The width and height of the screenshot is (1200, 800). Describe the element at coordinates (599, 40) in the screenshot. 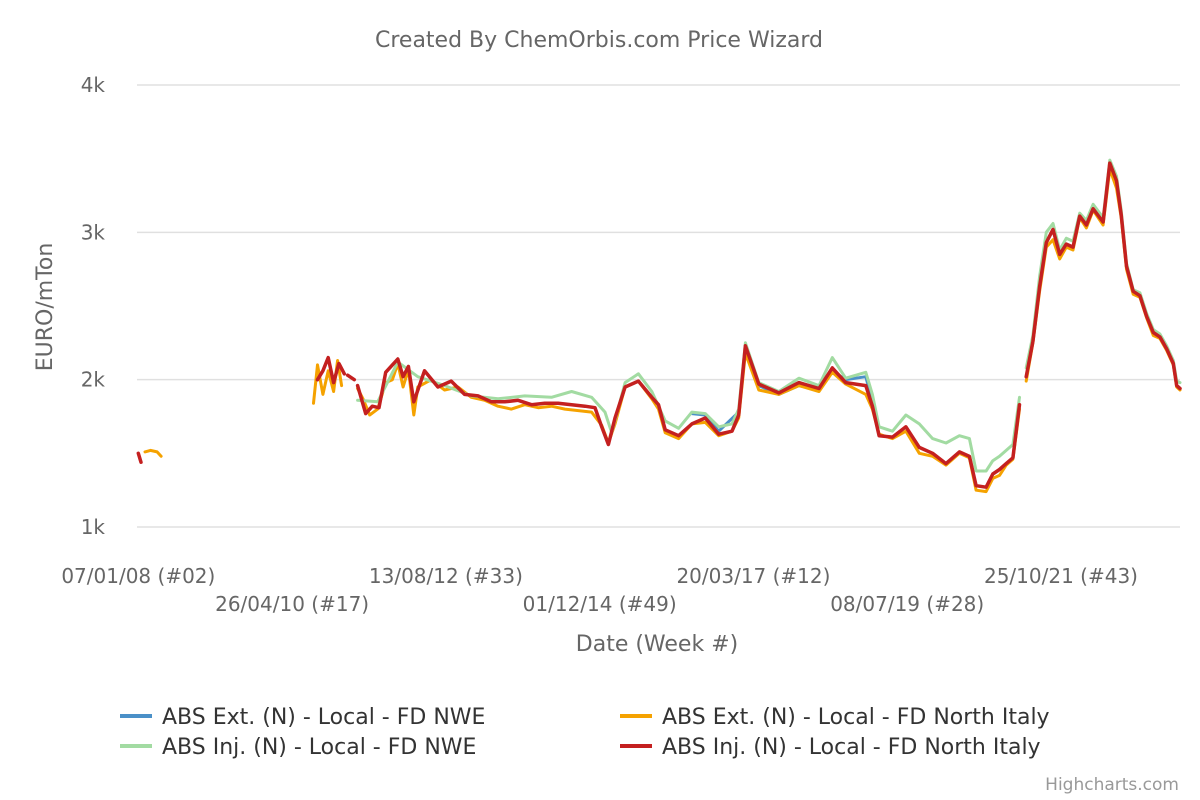

I see `chart-title: Created By ChemOrbis.com Price Wizard` at that location.